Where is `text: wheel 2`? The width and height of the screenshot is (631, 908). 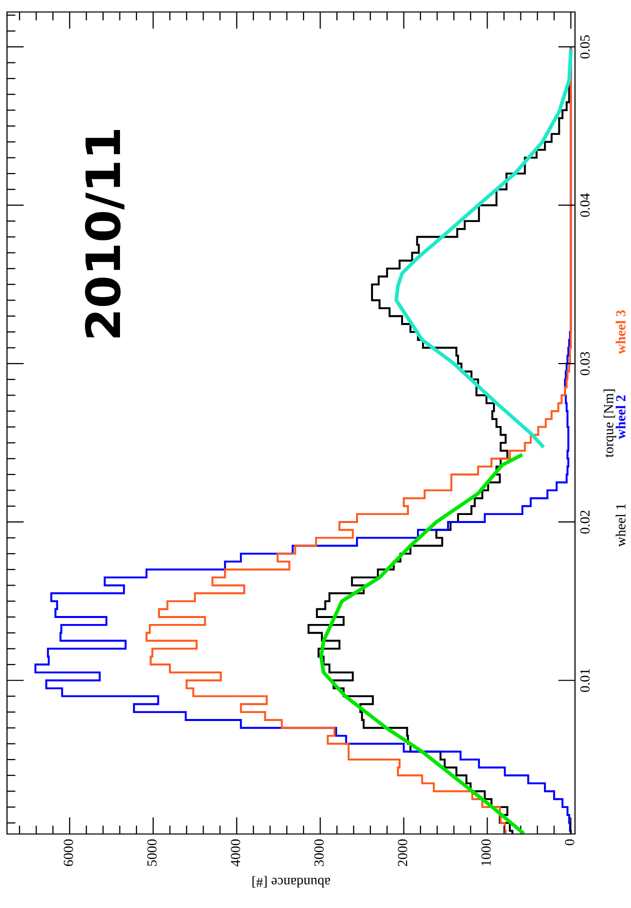 text: wheel 2 is located at coordinates (621, 417).